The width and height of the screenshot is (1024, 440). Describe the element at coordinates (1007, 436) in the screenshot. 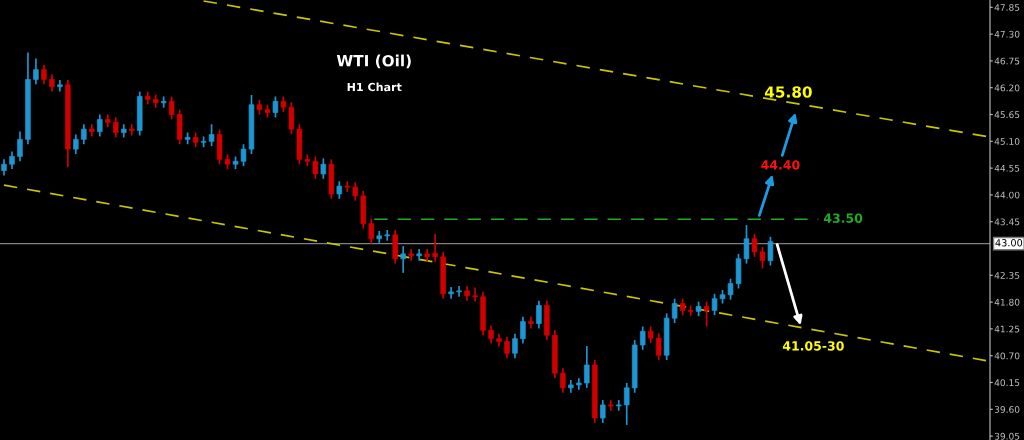

I see `y-tick-label: 39.05` at that location.